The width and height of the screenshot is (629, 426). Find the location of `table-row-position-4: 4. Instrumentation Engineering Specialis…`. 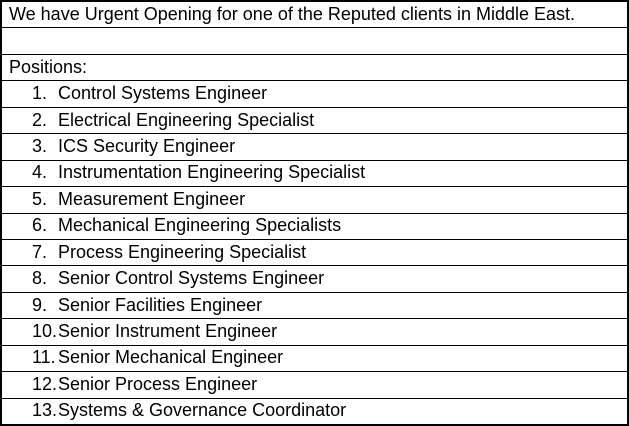

table-row-position-4: 4. Instrumentation Engineering Specialis… is located at coordinates (314, 172).